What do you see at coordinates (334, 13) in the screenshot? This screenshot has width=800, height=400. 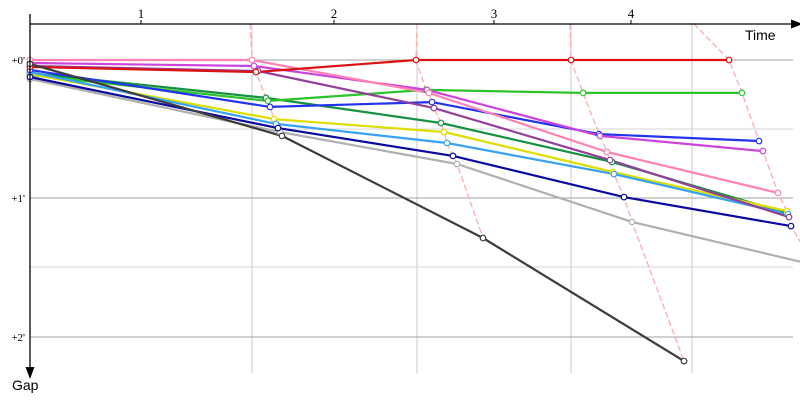 I see `time-tick-label-2: 2` at bounding box center [334, 13].